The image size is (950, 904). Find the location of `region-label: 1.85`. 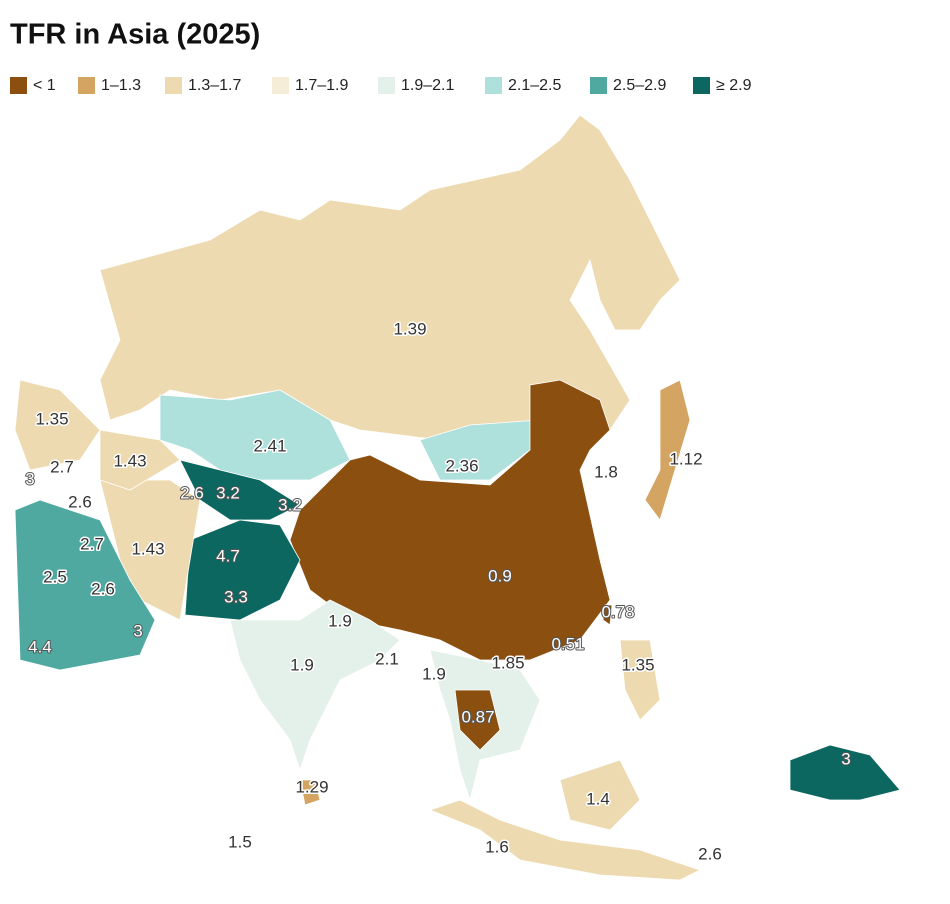

region-label: 1.85 is located at coordinates (507, 662).